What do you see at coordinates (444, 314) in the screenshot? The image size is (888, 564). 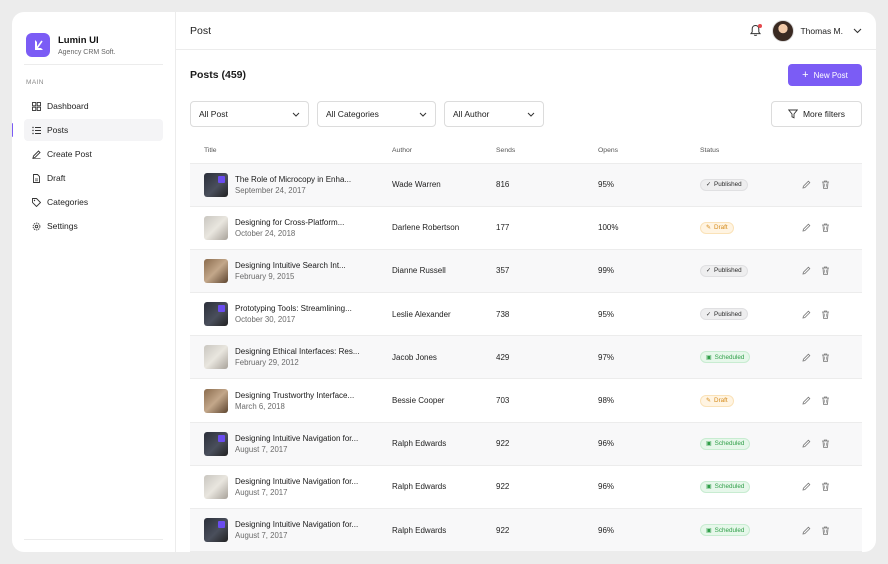 I see `author-cell: Leslie Alexander` at bounding box center [444, 314].